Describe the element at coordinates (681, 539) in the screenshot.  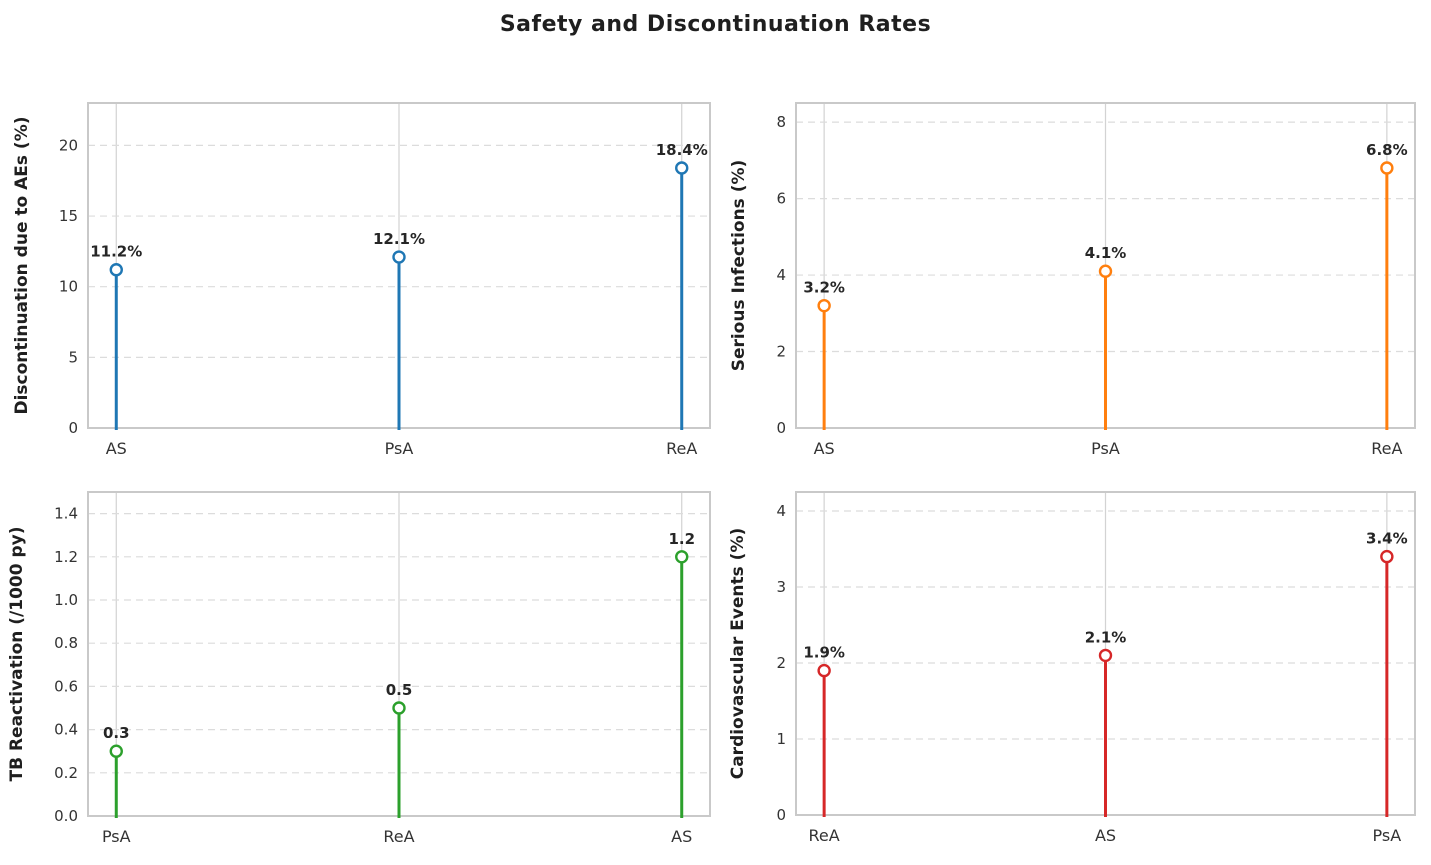
I see `point-label: 1.2` at that location.